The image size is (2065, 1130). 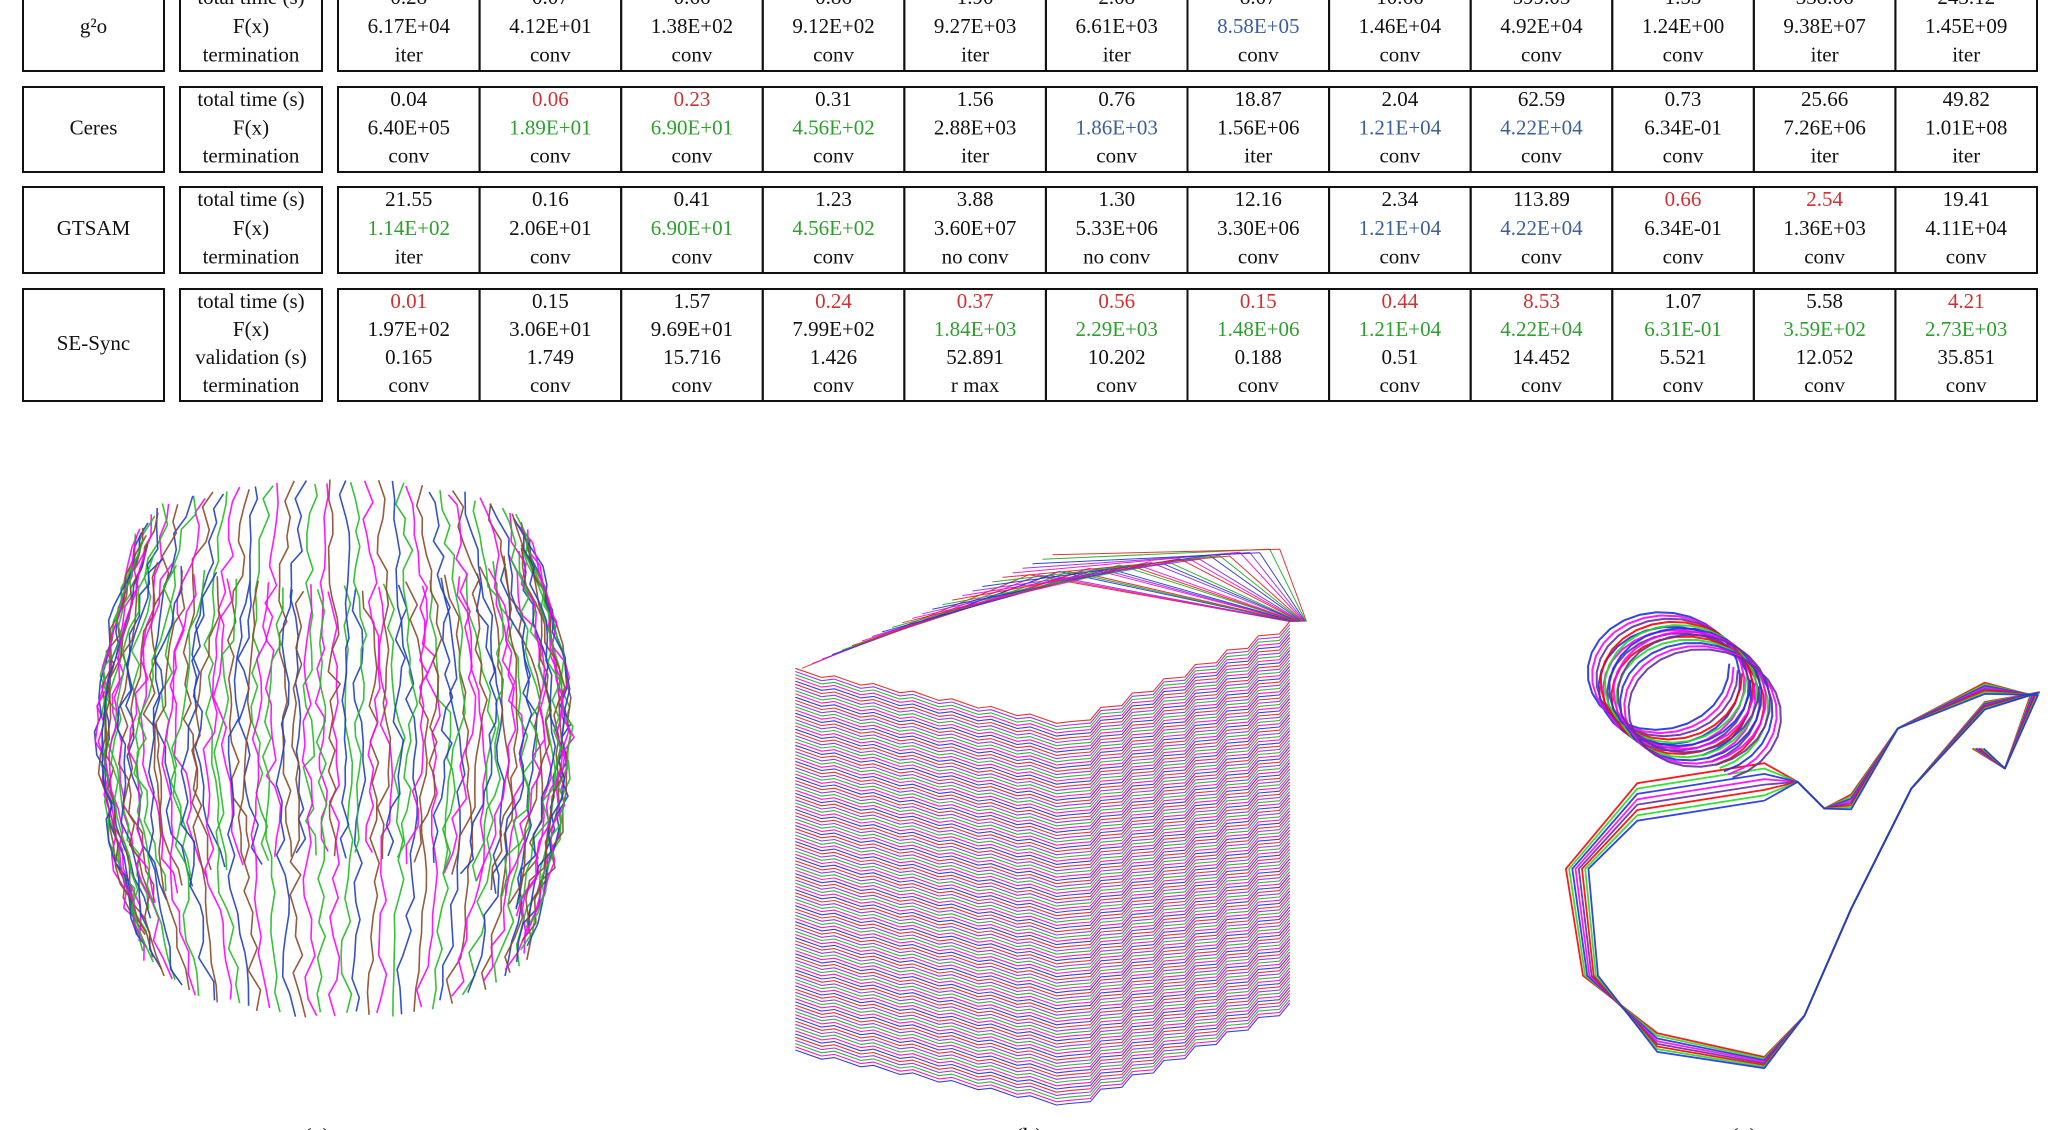 I want to click on label-cell, so click(x=251, y=129).